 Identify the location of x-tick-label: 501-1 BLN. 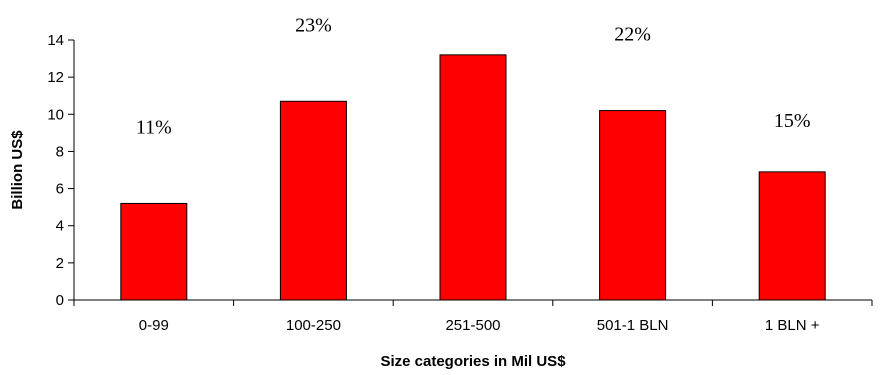
(633, 325).